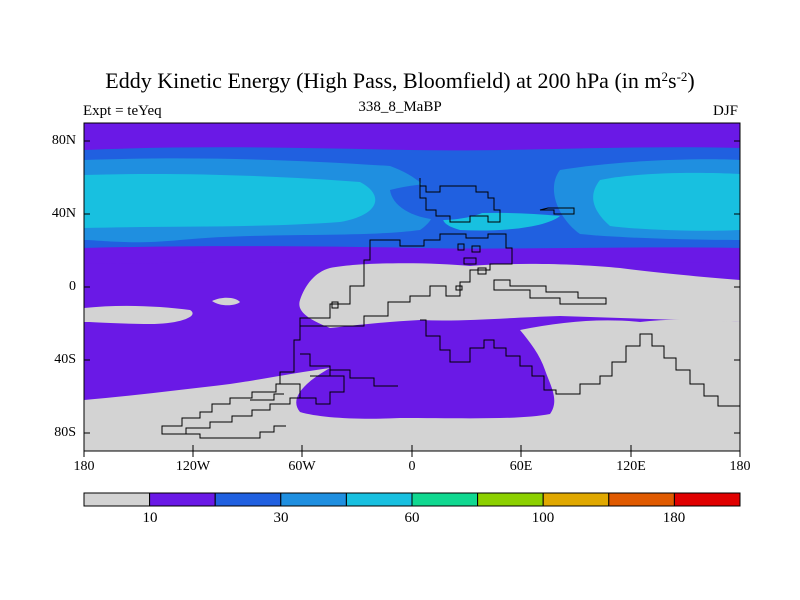 This screenshot has height=600, width=800. Describe the element at coordinates (122, 111) in the screenshot. I see `experiment-label: Expt = teYeq` at that location.